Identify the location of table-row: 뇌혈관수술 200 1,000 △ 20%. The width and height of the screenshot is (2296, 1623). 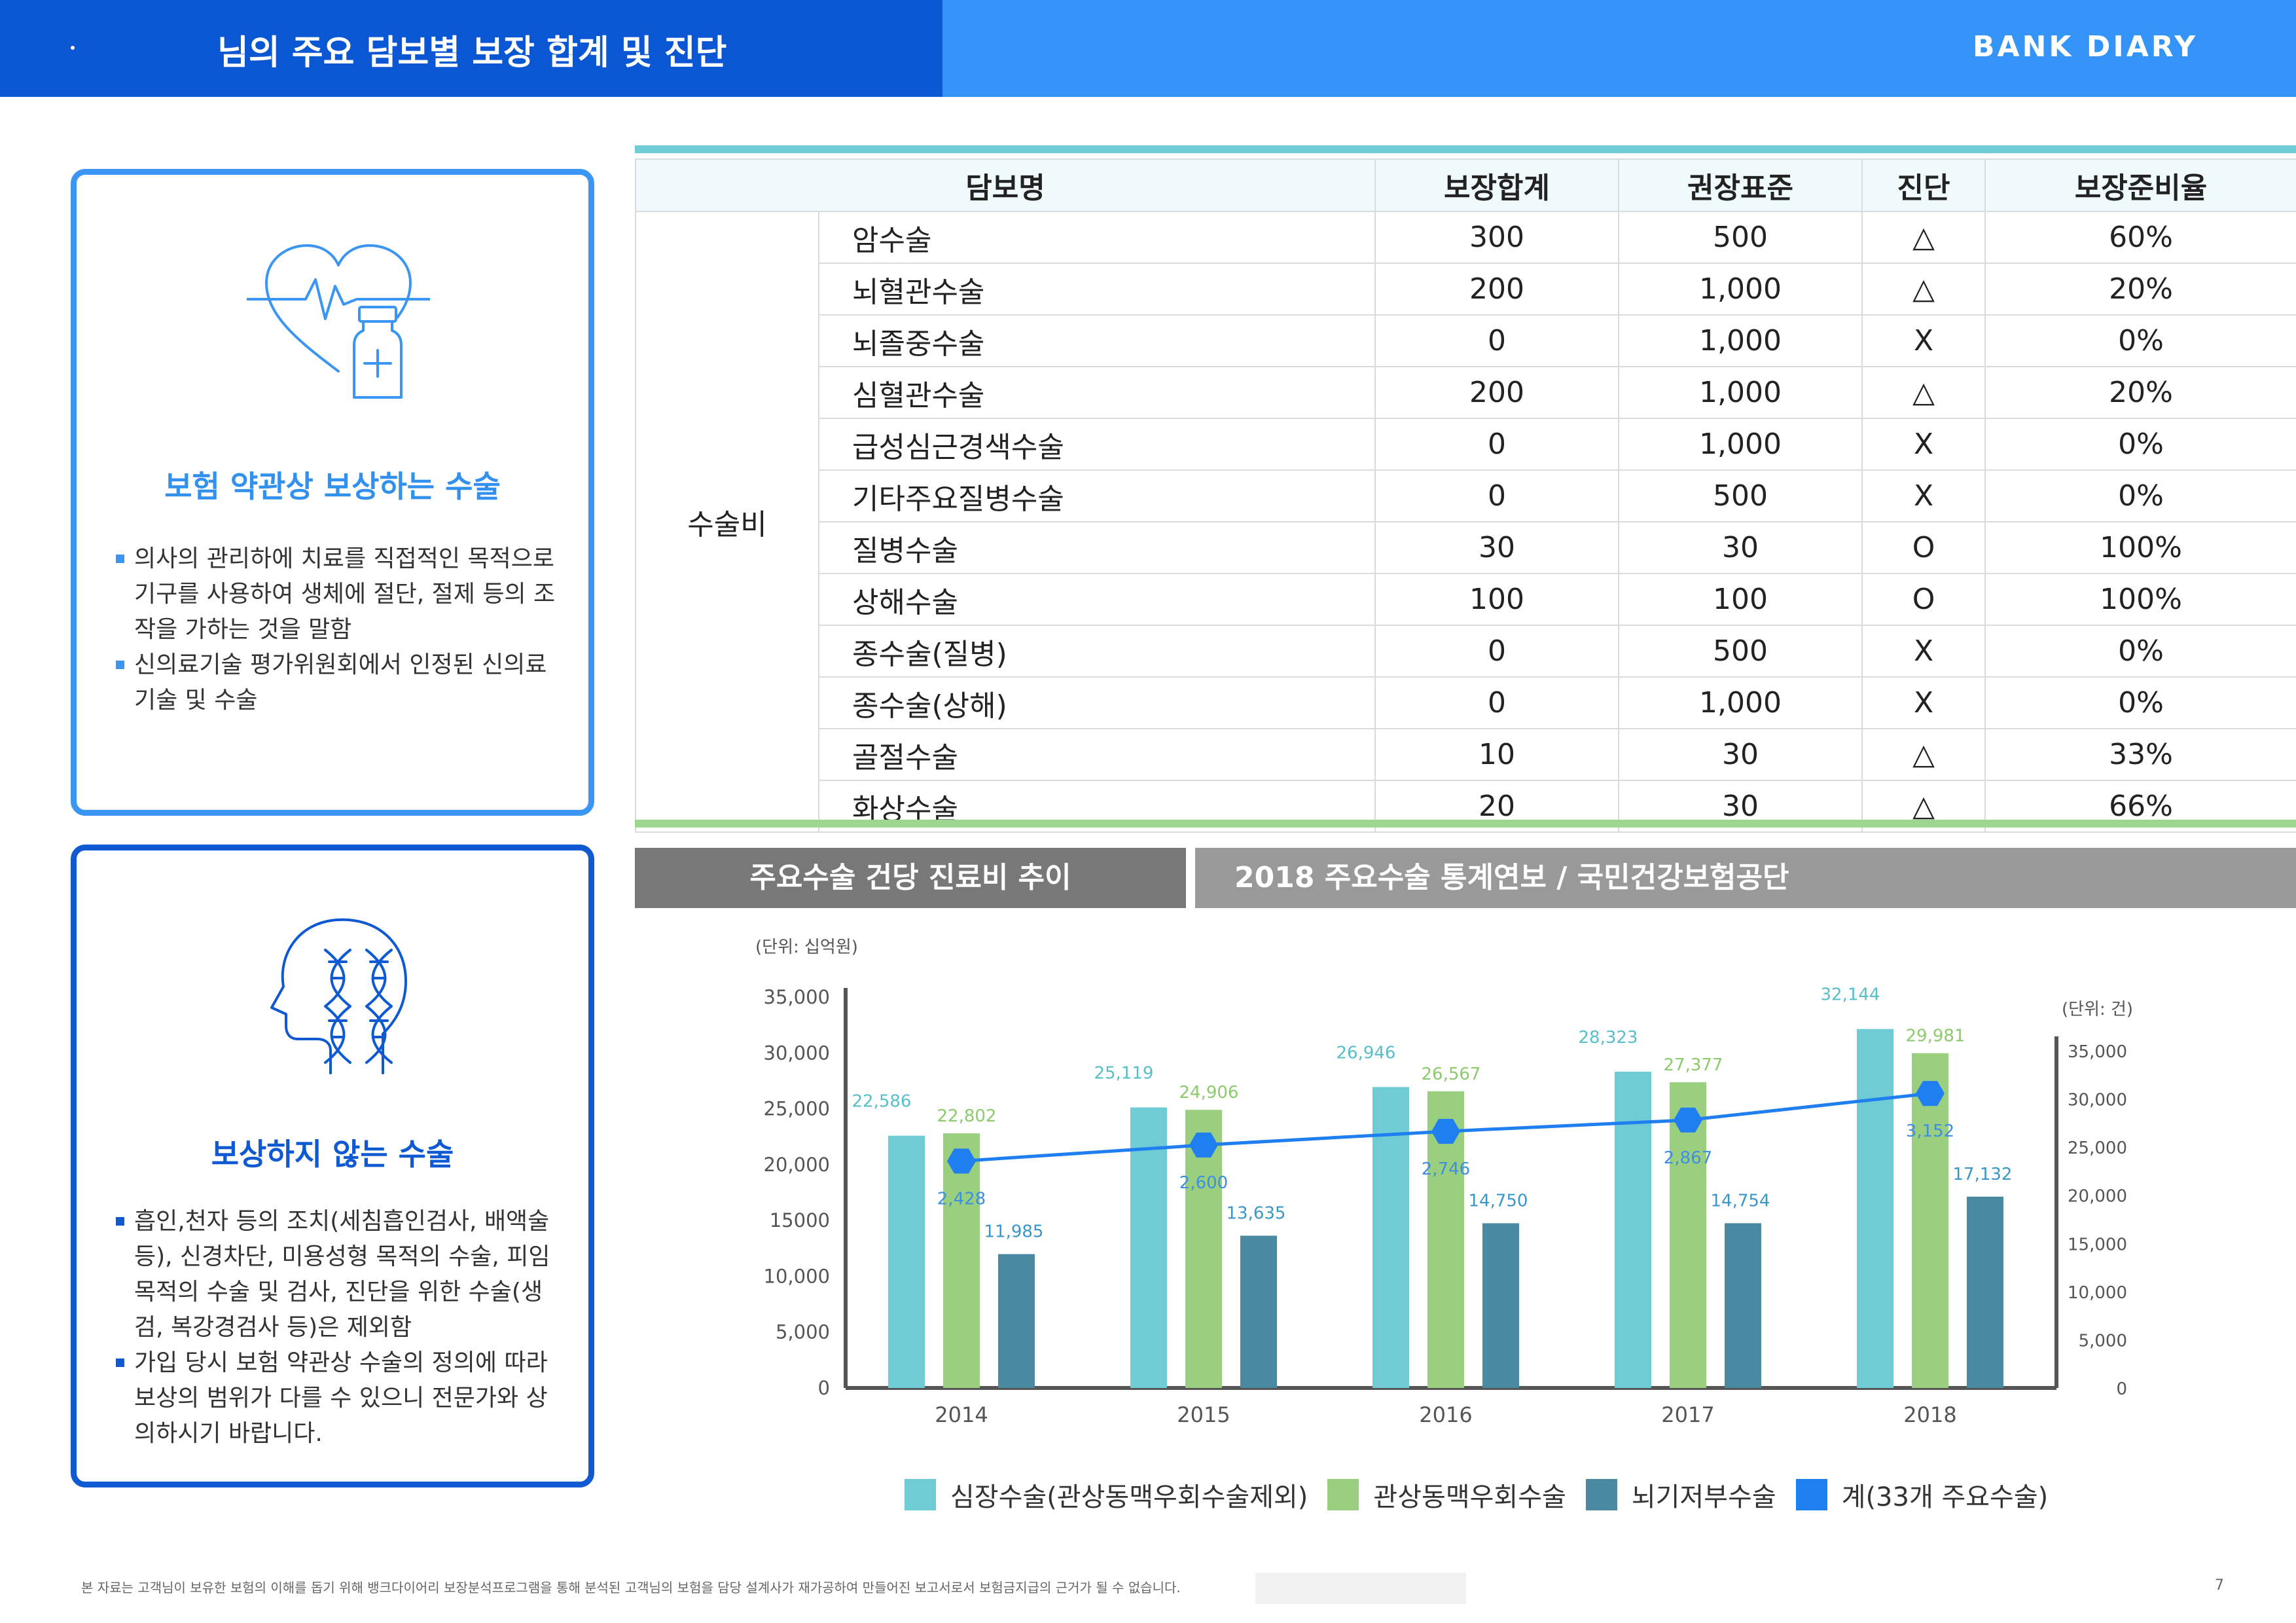
(1466, 289).